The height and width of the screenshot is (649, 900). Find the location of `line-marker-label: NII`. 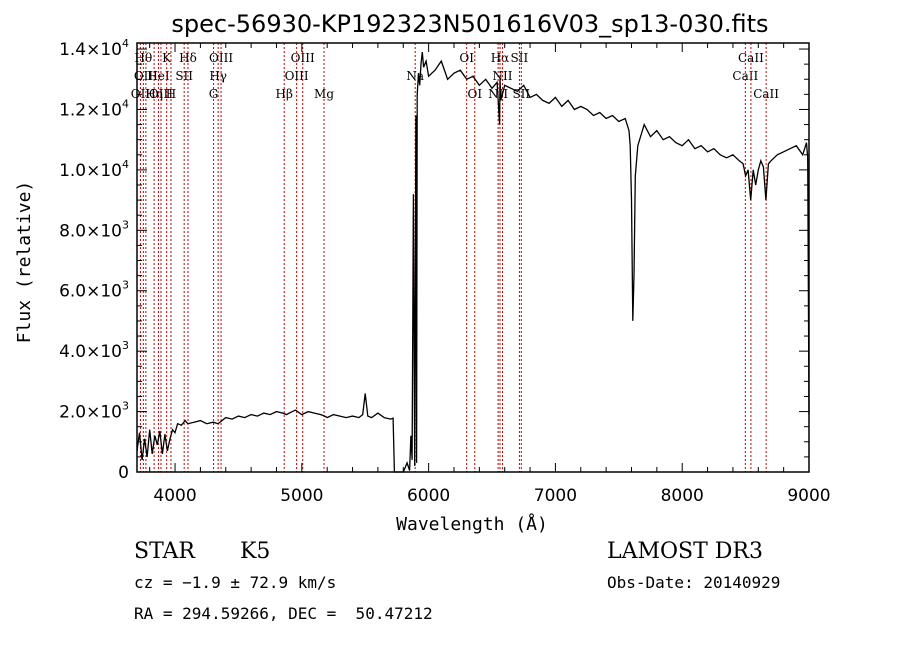

line-marker-label: NII is located at coordinates (503, 76).